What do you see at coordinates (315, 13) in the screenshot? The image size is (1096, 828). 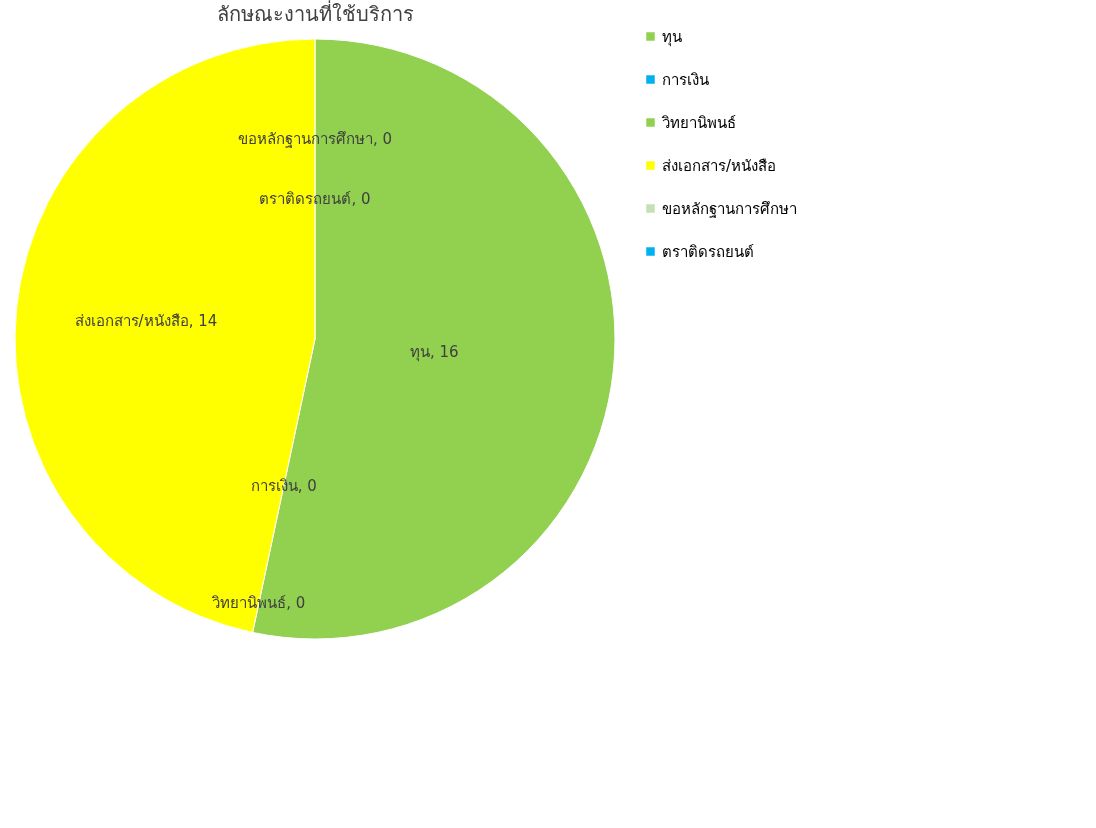 I see `chart-title: ลักษณะงานที่ใช้บริการ` at bounding box center [315, 13].